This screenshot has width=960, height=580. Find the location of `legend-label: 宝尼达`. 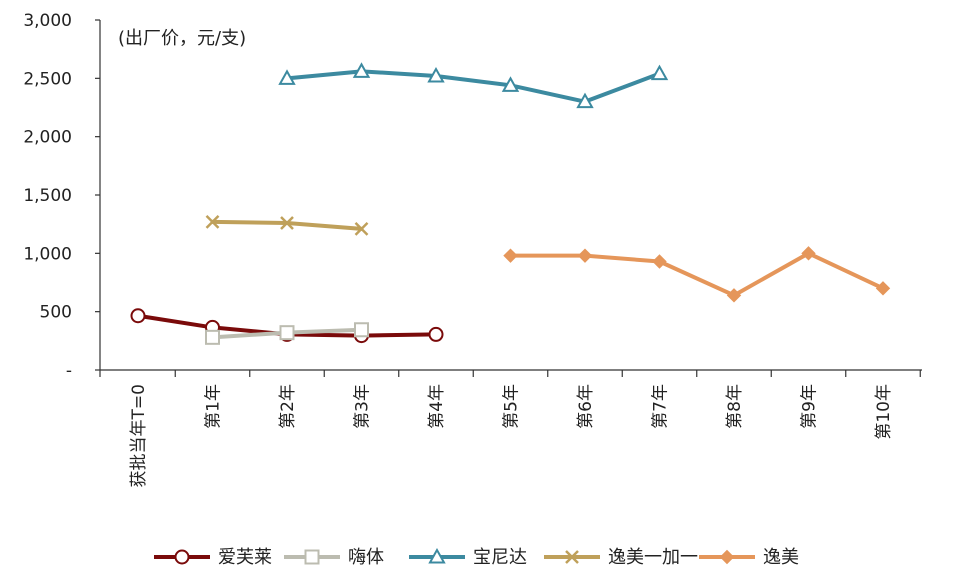

legend-label: 宝尼达 is located at coordinates (500, 557).